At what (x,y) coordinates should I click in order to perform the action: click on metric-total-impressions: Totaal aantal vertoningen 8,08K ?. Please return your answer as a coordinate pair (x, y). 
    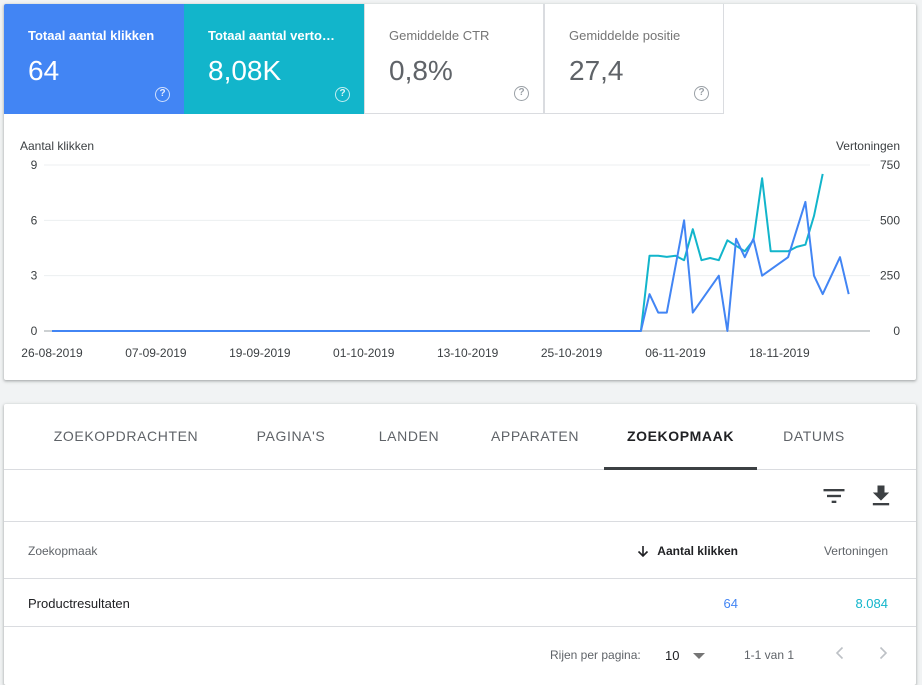
    Looking at the image, I should click on (274, 59).